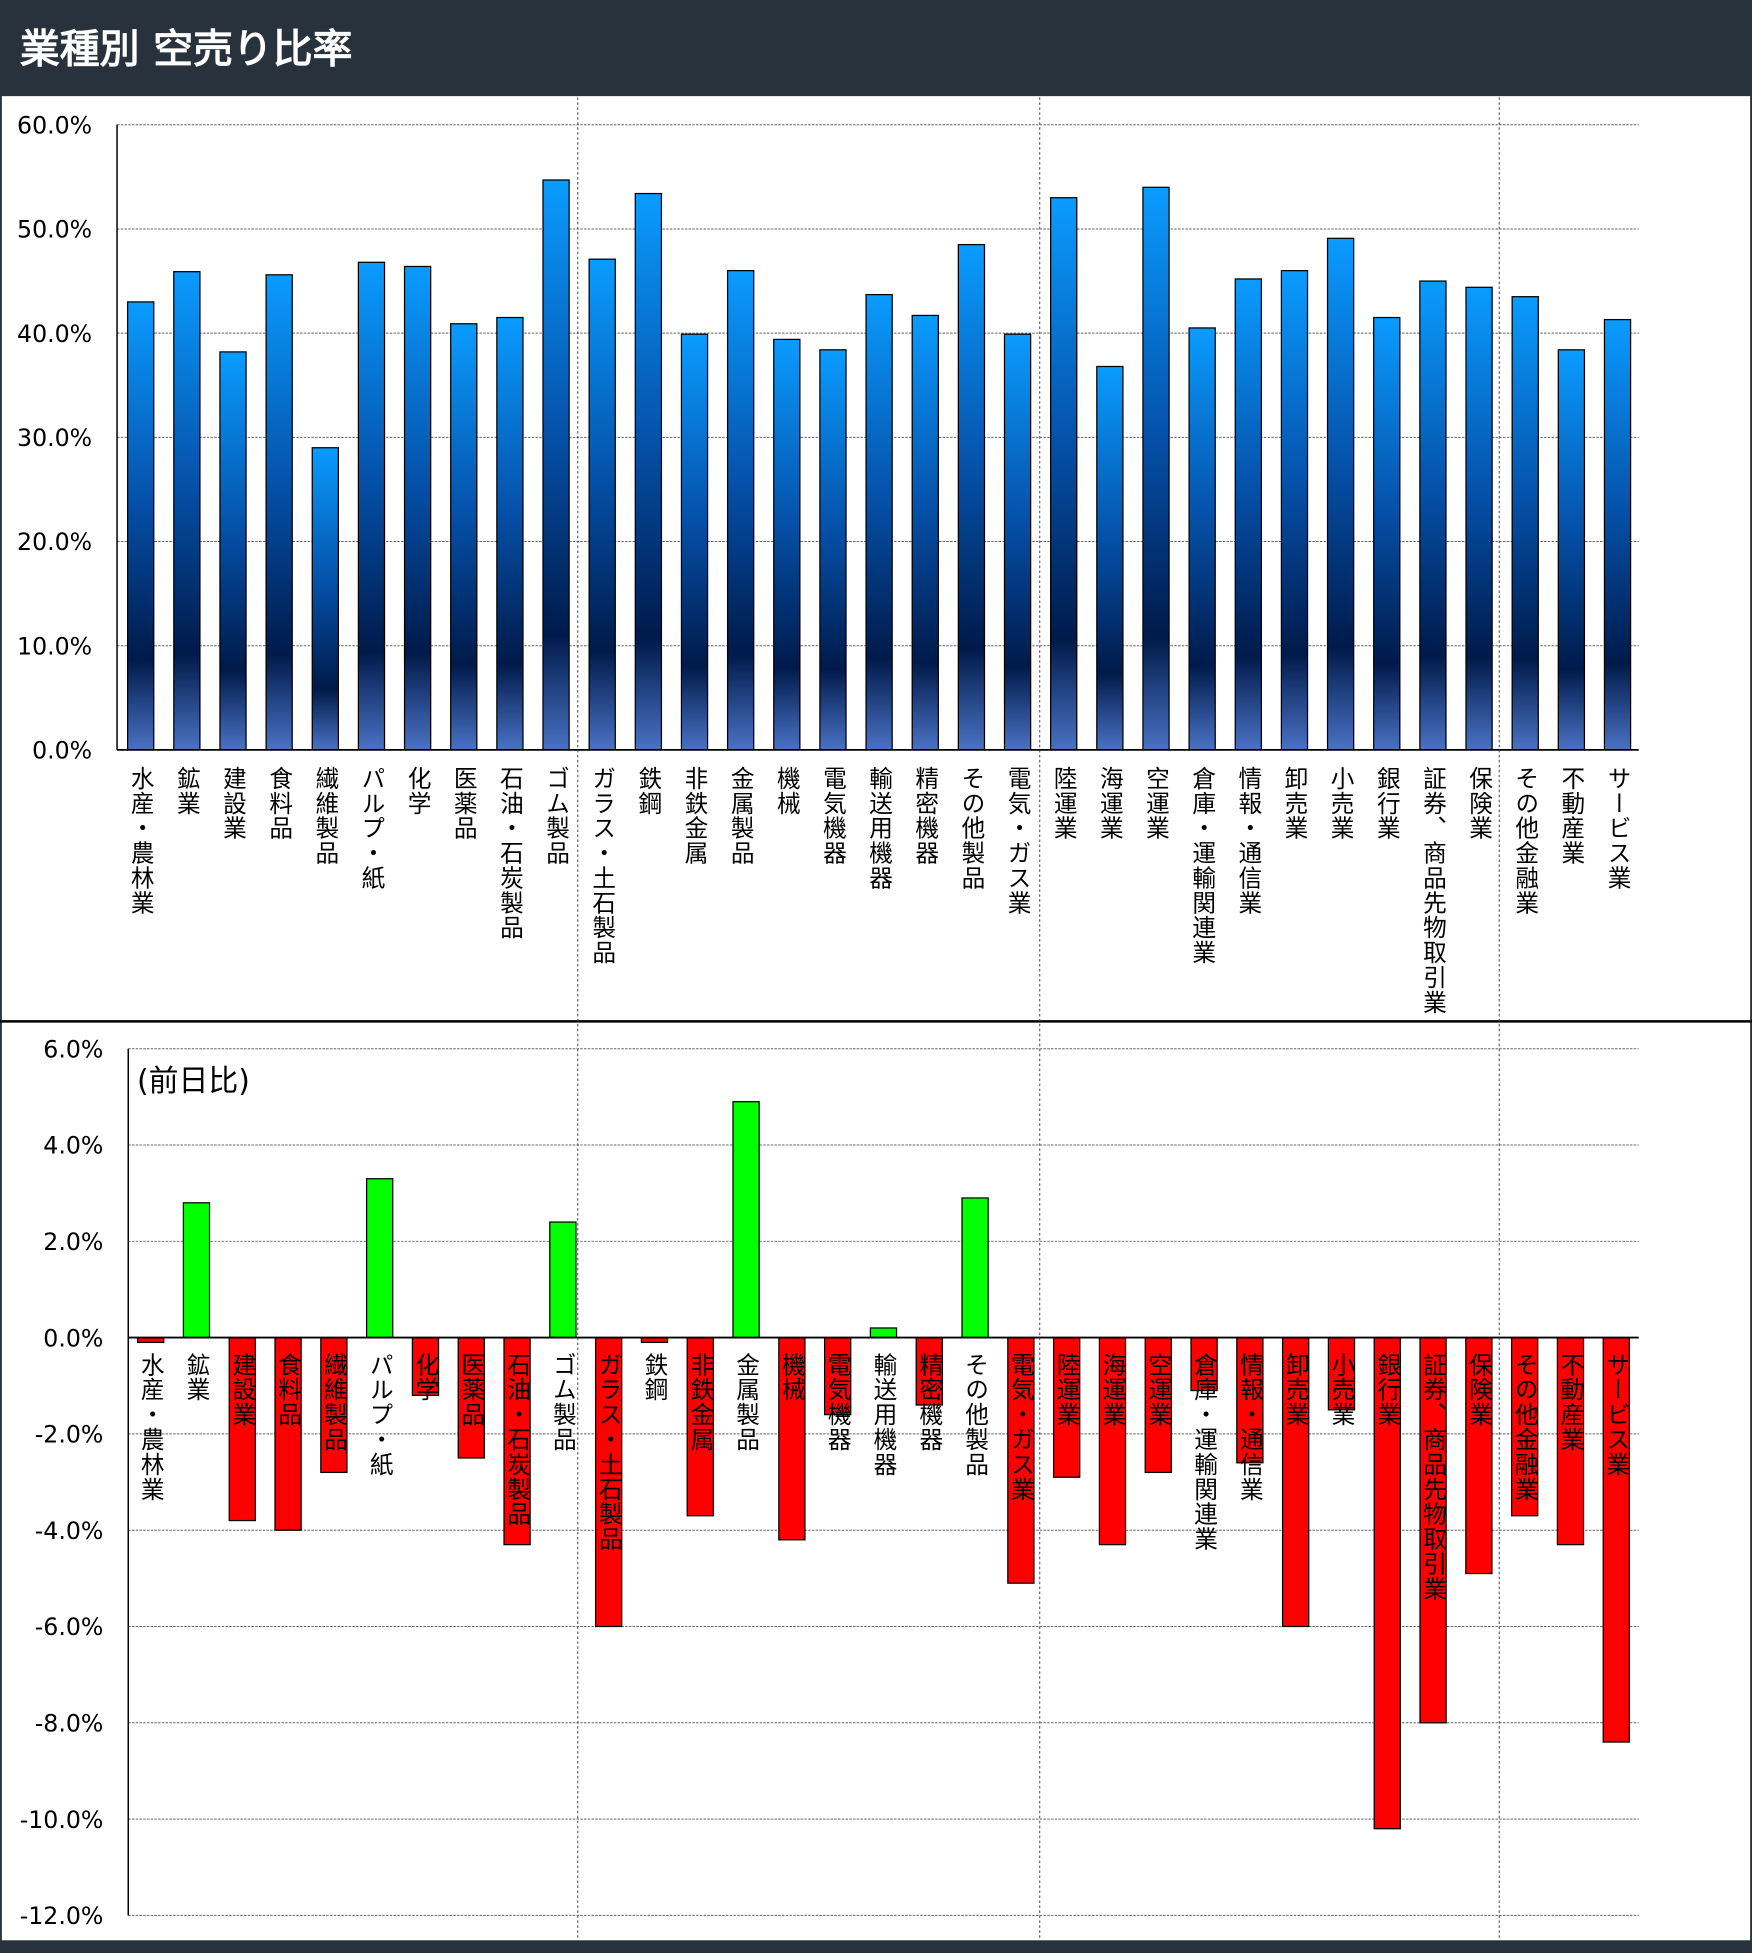  Describe the element at coordinates (54, 125) in the screenshot. I see `y-tick-label: 60.0%` at that location.